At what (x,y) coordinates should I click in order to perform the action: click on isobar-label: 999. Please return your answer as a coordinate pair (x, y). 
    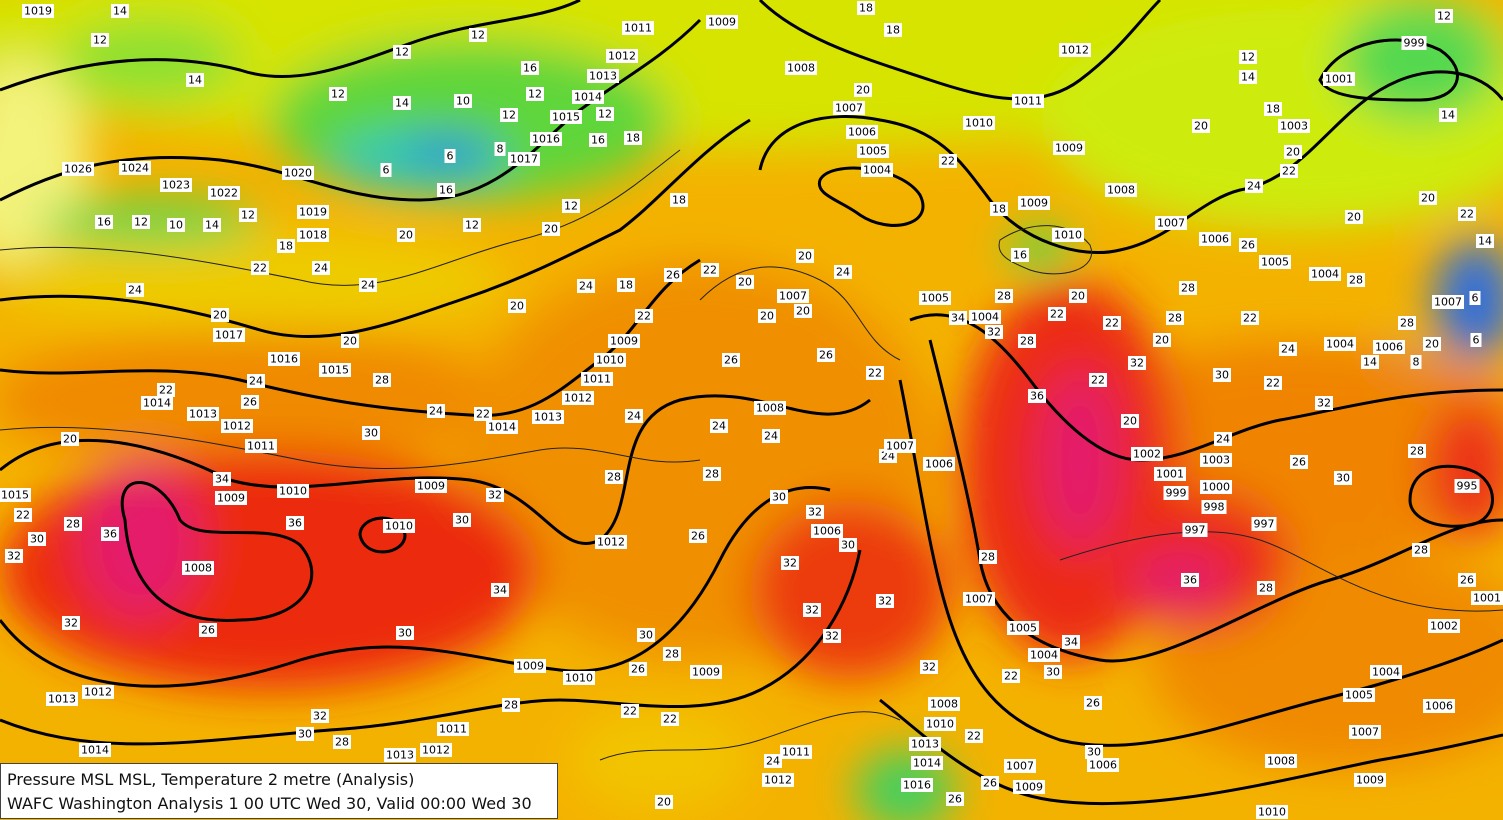
    Looking at the image, I should click on (1414, 43).